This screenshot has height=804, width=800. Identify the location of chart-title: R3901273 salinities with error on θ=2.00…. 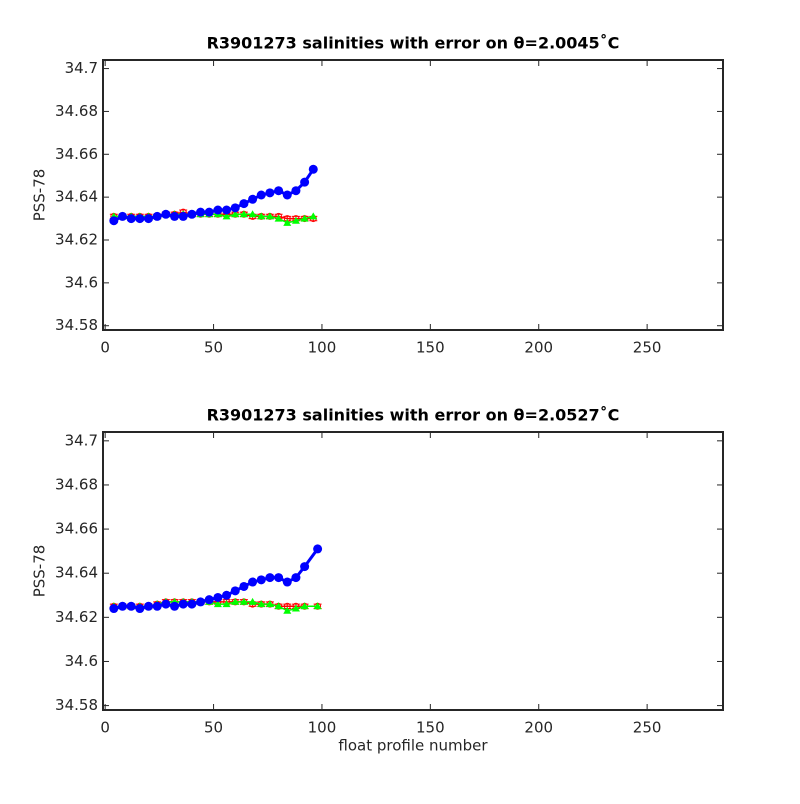
(413, 43).